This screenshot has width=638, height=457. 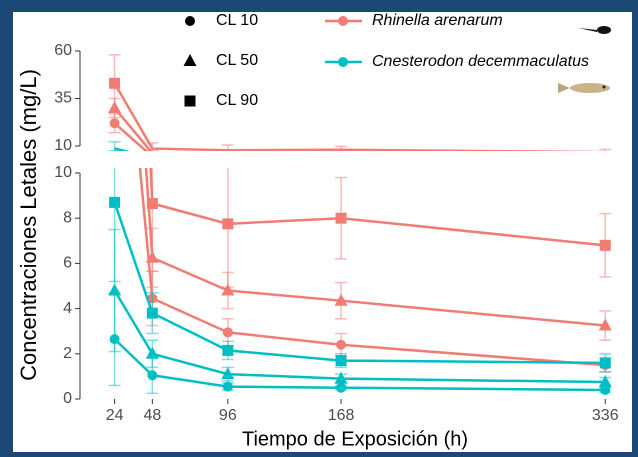 What do you see at coordinates (67, 398) in the screenshot?
I see `y-tick-label: 0` at bounding box center [67, 398].